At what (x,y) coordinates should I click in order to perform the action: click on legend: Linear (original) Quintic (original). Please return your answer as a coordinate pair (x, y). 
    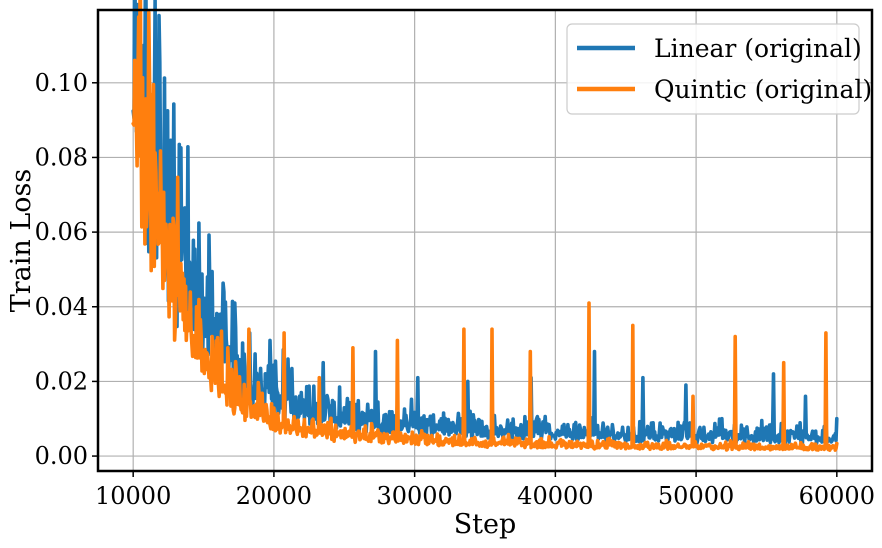
    Looking at the image, I should click on (719, 69).